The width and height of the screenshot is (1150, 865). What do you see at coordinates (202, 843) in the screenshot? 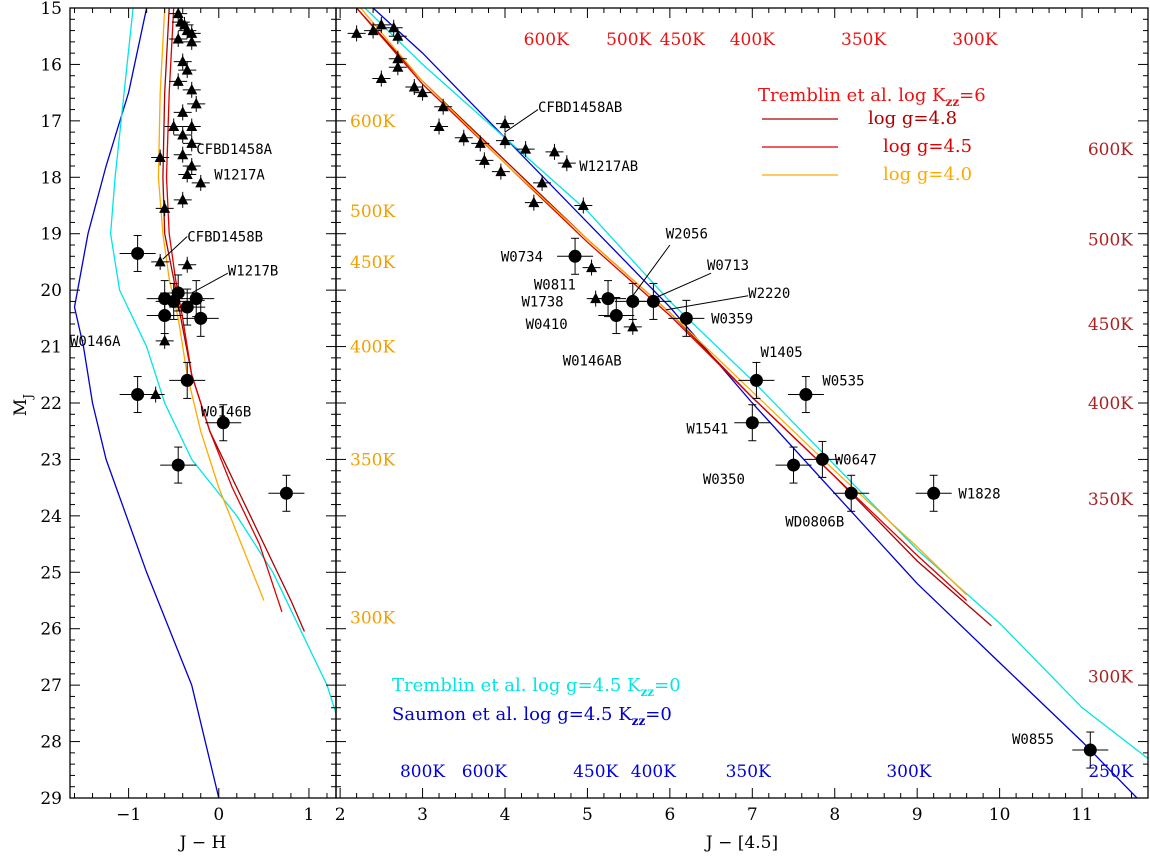
I see `x-axis-label: J − H` at bounding box center [202, 843].